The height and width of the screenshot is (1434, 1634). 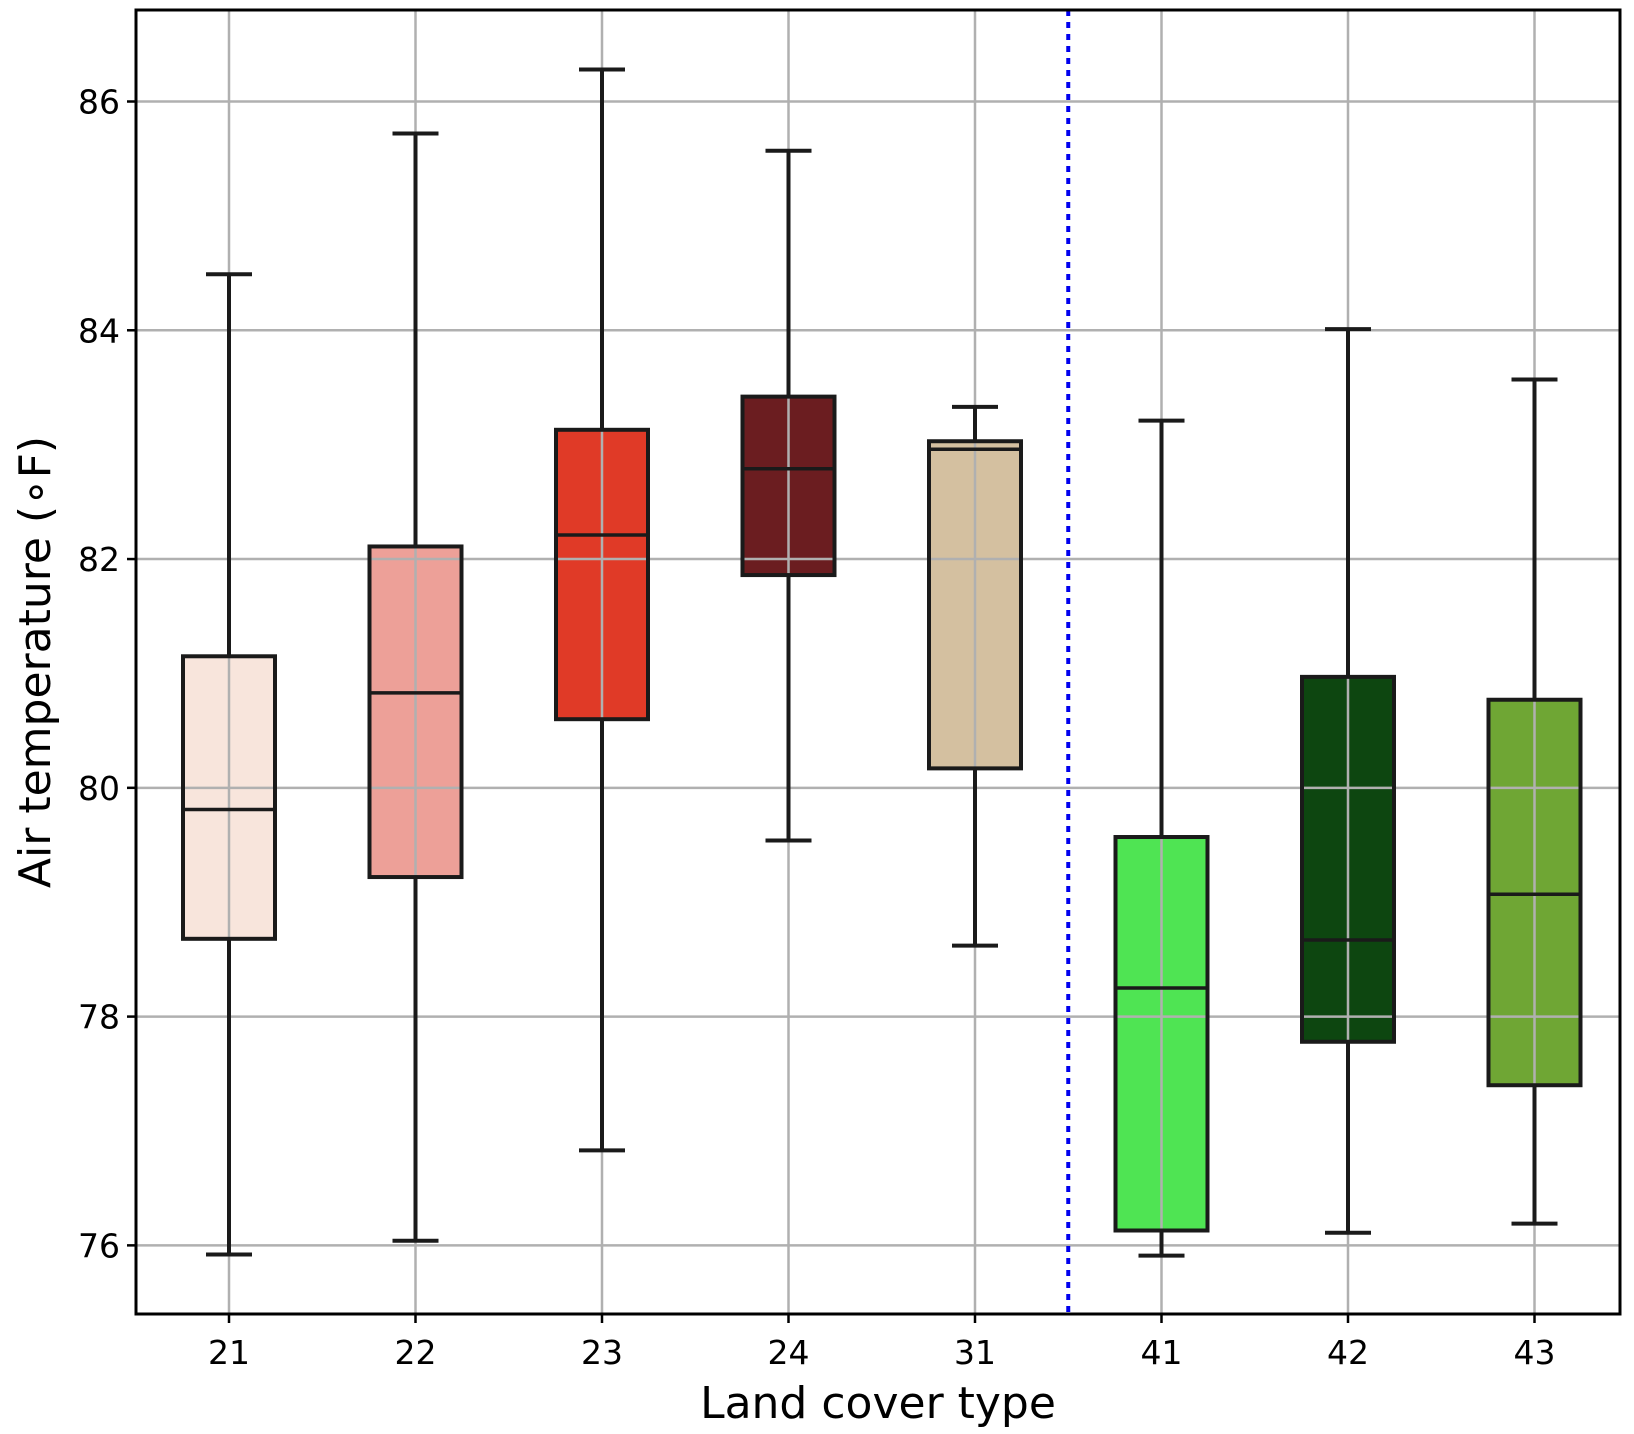 I want to click on y-tick-label: 78, so click(x=99, y=1017).